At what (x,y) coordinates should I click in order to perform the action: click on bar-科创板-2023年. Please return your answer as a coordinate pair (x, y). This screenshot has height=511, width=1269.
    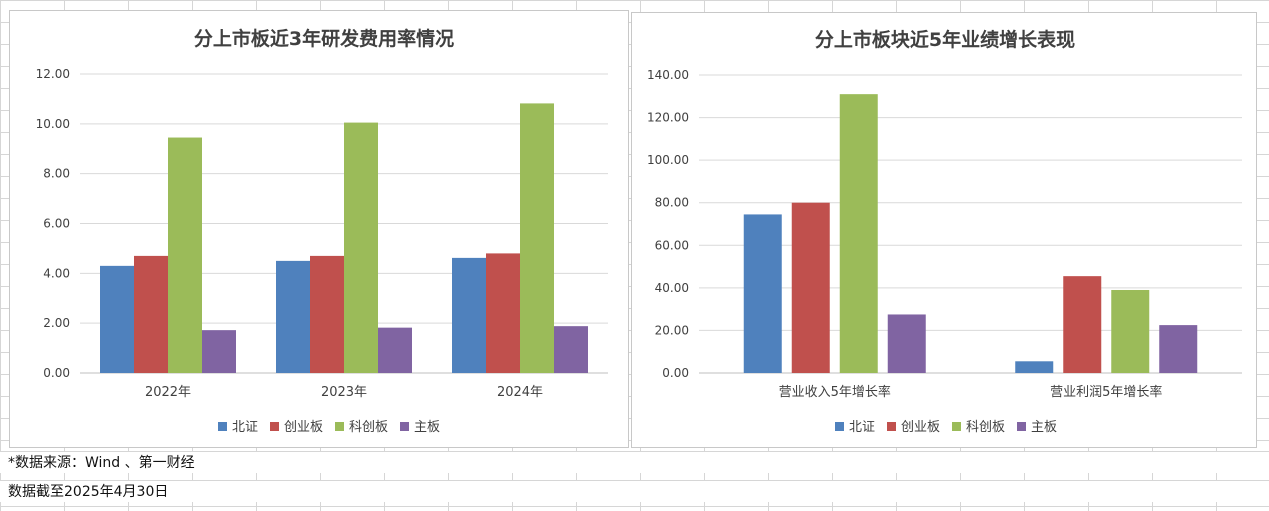
    Looking at the image, I should click on (361, 248).